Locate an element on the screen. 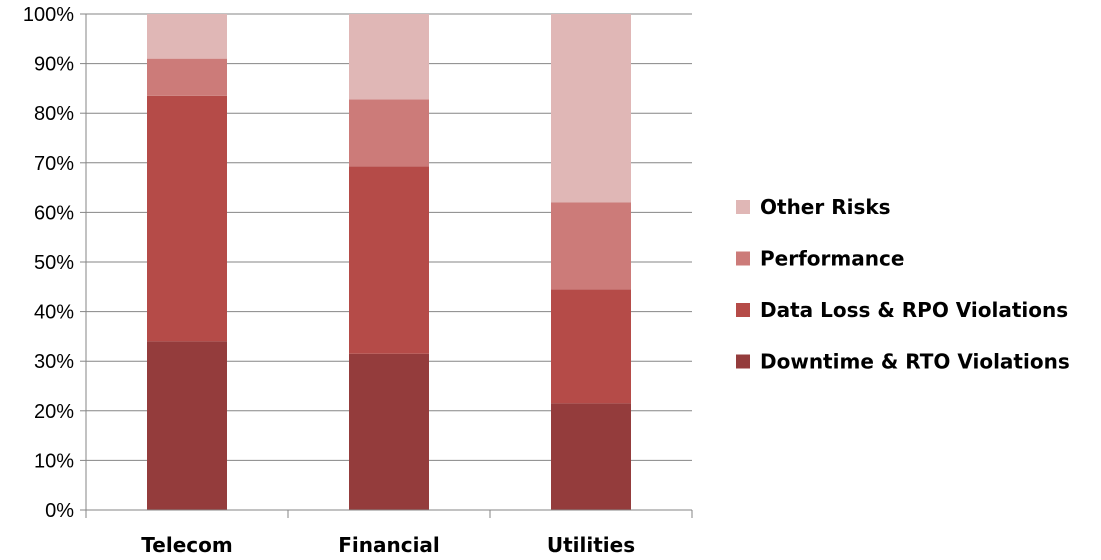  y-tick-label: 70% is located at coordinates (54, 164).